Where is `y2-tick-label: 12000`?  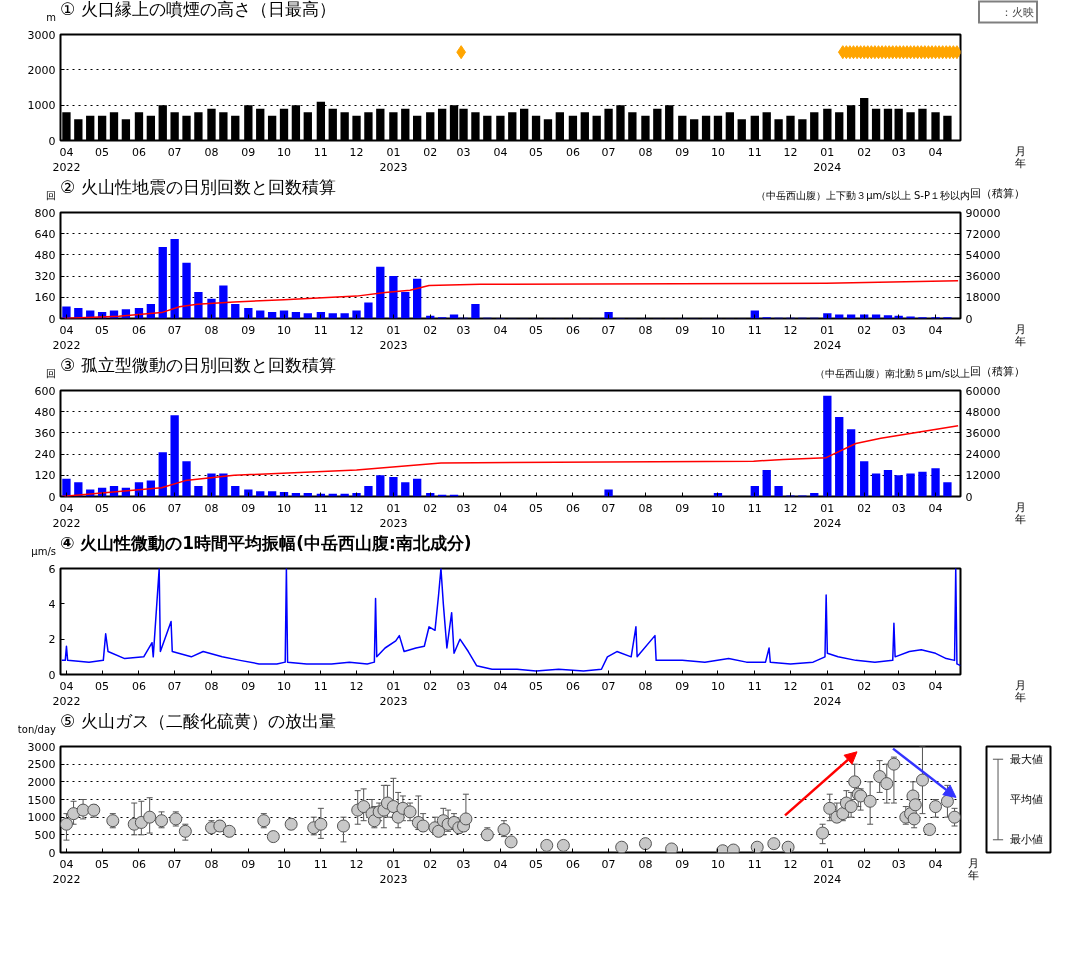 y2-tick-label: 12000 is located at coordinates (983, 476).